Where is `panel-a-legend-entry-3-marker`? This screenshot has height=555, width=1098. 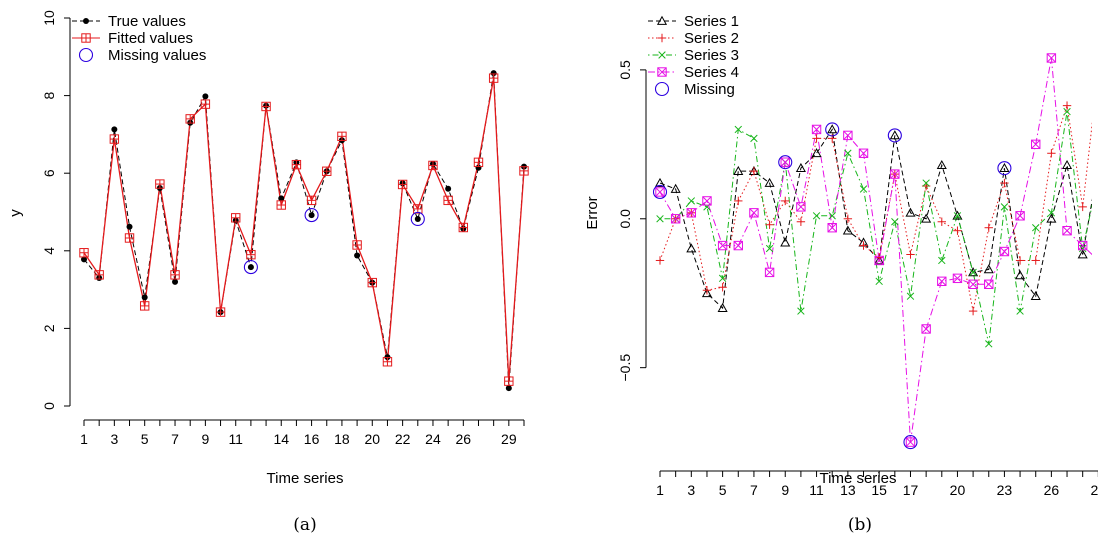 panel-a-legend-entry-3-marker is located at coordinates (86, 55).